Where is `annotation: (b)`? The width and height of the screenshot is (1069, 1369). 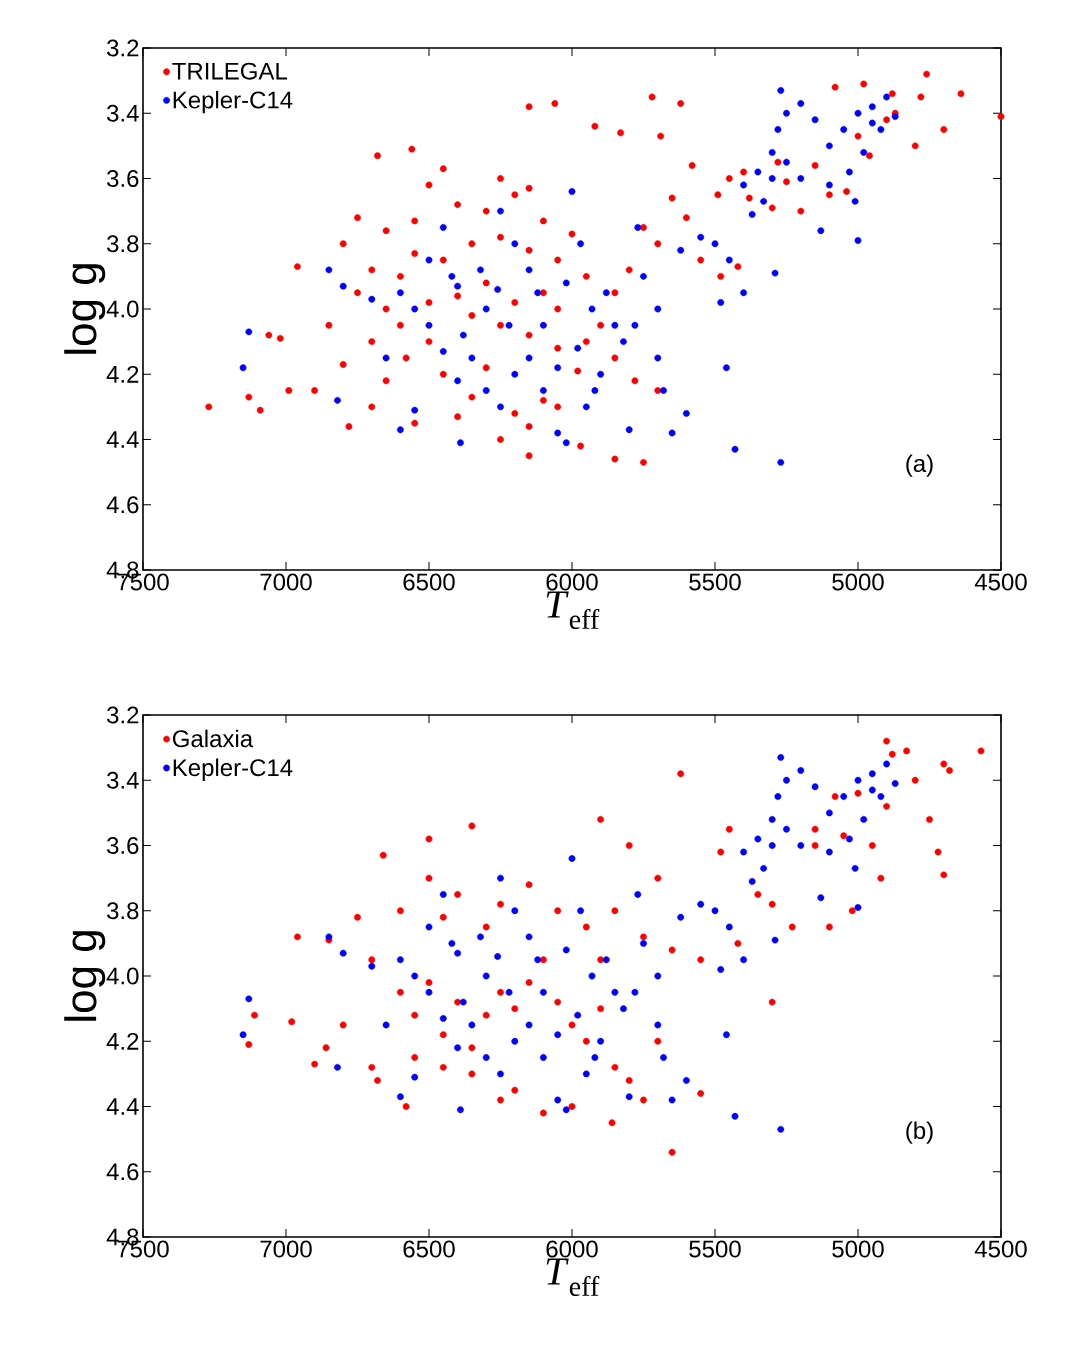
annotation: (b) is located at coordinates (919, 1132).